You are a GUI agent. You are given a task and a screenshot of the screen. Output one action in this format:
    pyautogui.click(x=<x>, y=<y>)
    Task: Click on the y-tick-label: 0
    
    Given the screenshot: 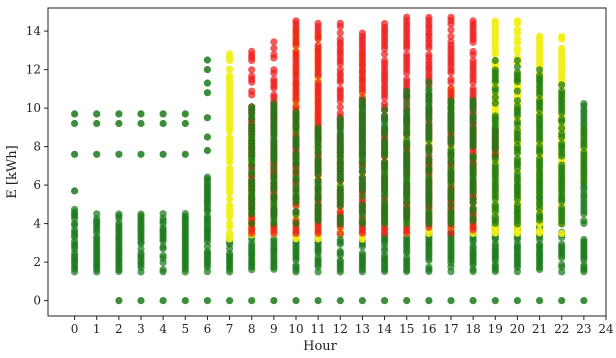 What is the action you would take?
    pyautogui.click(x=37, y=301)
    